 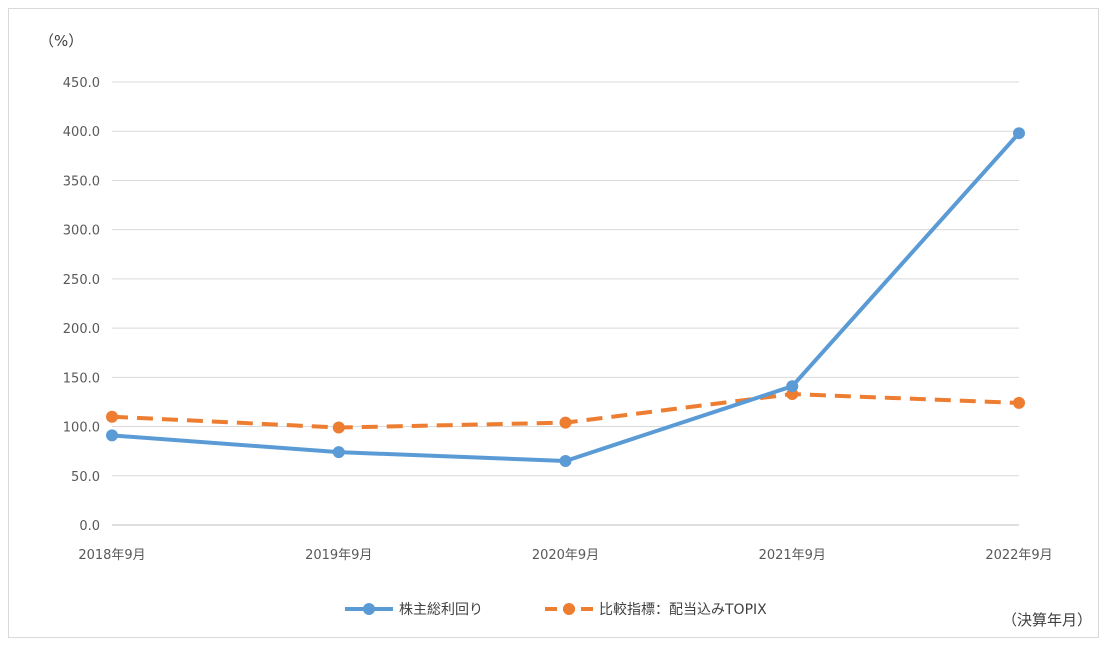 I want to click on y-tick-label: 100.0, so click(x=81, y=428).